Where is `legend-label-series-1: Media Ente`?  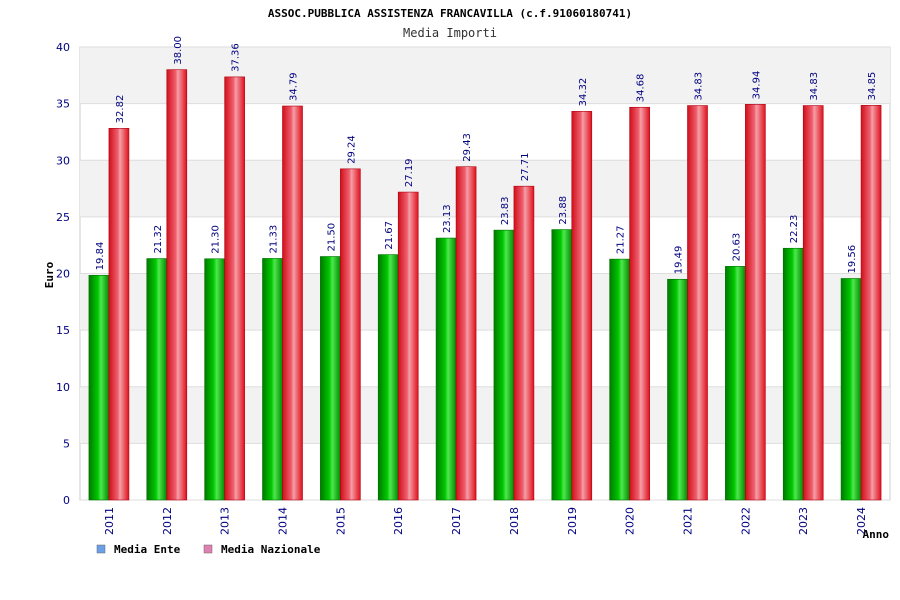 legend-label-series-1: Media Ente is located at coordinates (147, 549).